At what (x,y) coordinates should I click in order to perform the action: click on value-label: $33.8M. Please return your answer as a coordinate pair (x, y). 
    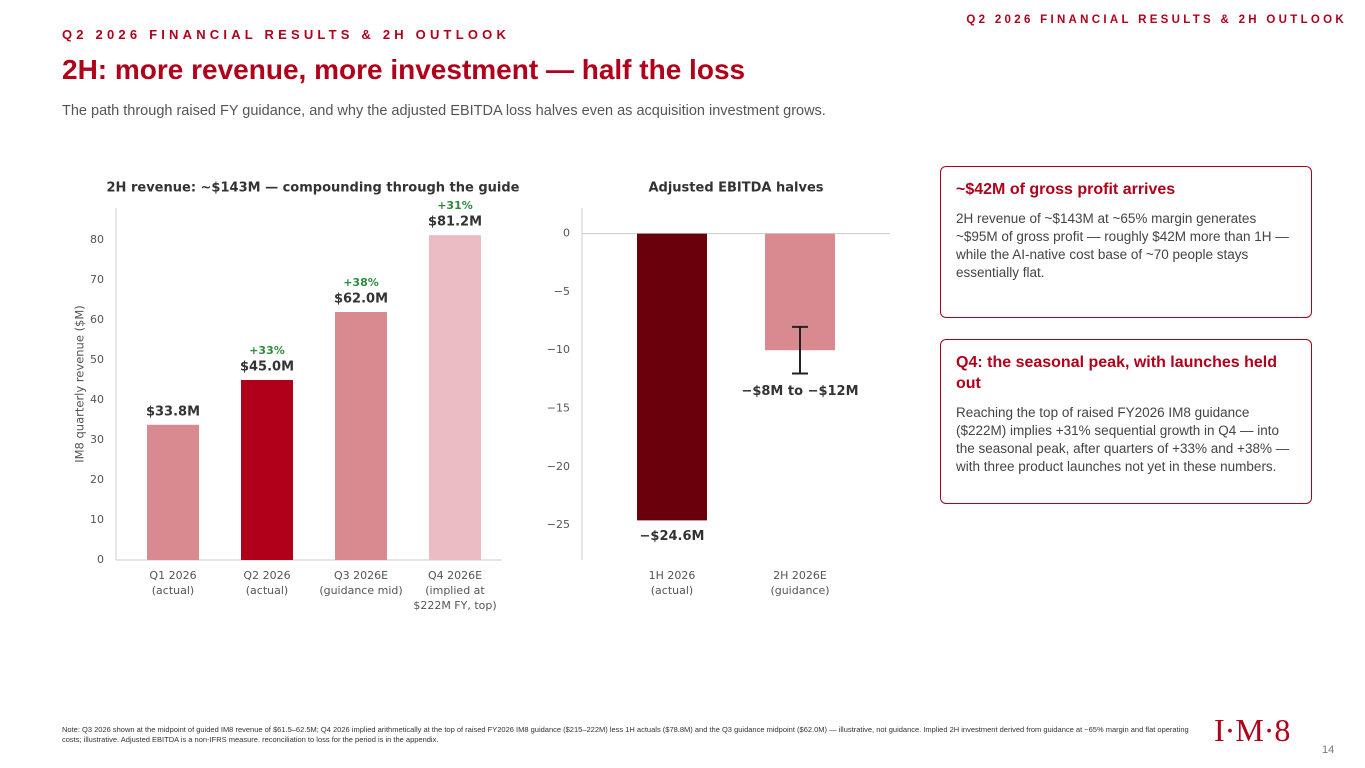
    Looking at the image, I should click on (173, 411).